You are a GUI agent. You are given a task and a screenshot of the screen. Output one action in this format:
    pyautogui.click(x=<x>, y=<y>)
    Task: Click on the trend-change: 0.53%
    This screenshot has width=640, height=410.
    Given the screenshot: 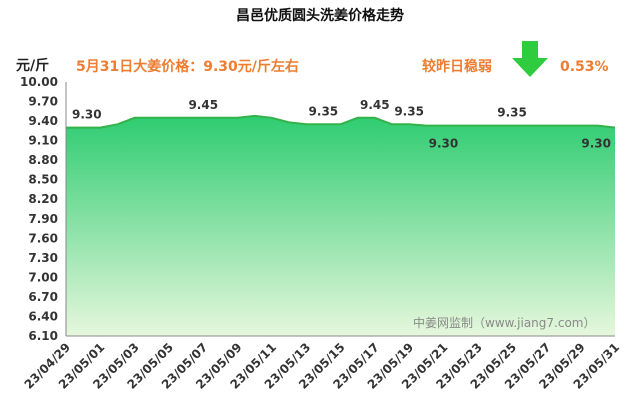 What is the action you would take?
    pyautogui.click(x=584, y=67)
    